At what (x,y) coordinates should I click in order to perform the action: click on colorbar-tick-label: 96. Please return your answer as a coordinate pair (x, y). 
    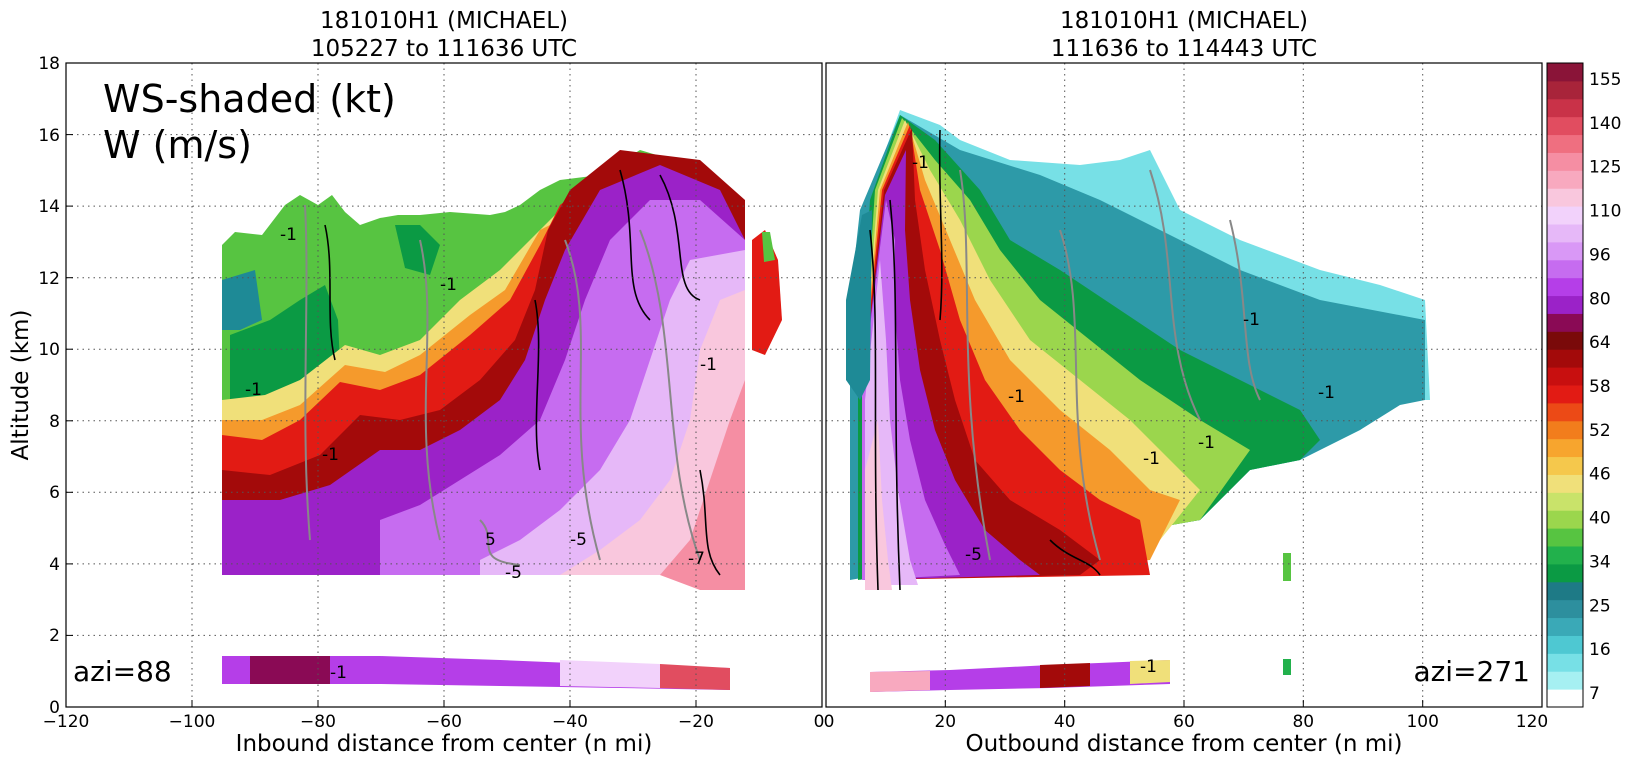
    Looking at the image, I should click on (1600, 255).